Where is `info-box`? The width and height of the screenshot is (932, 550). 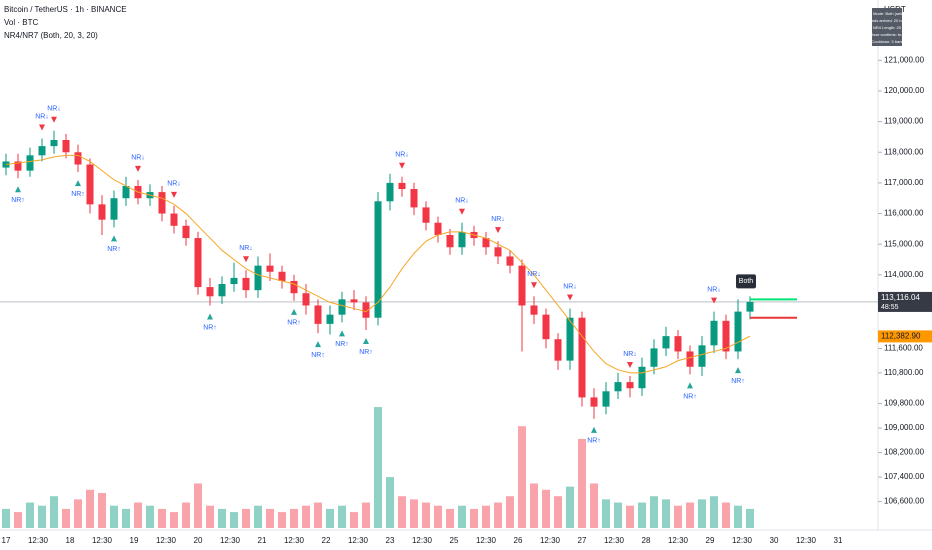
info-box is located at coordinates (887, 27).